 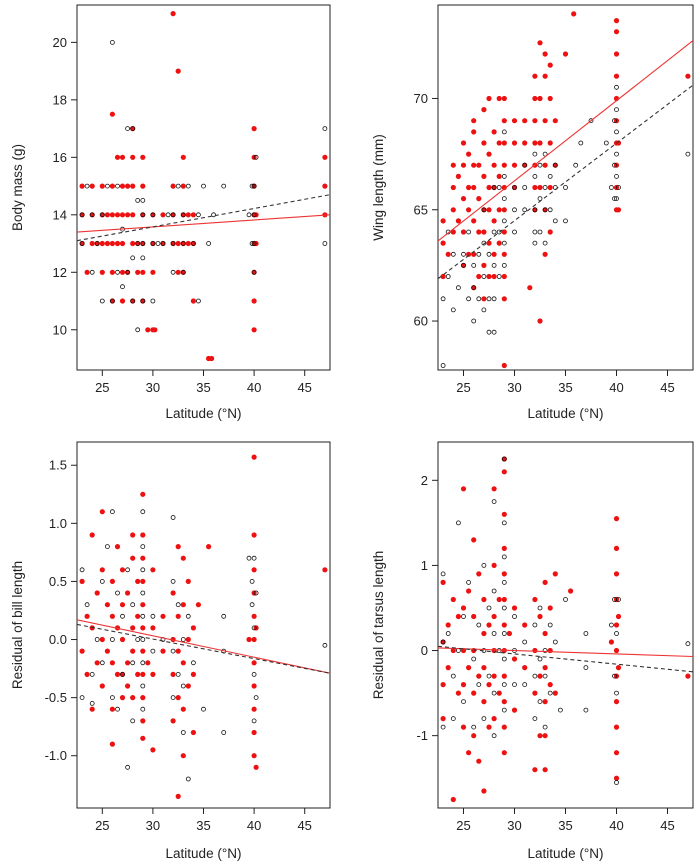 I want to click on y-tick-label: 18, so click(x=60, y=99).